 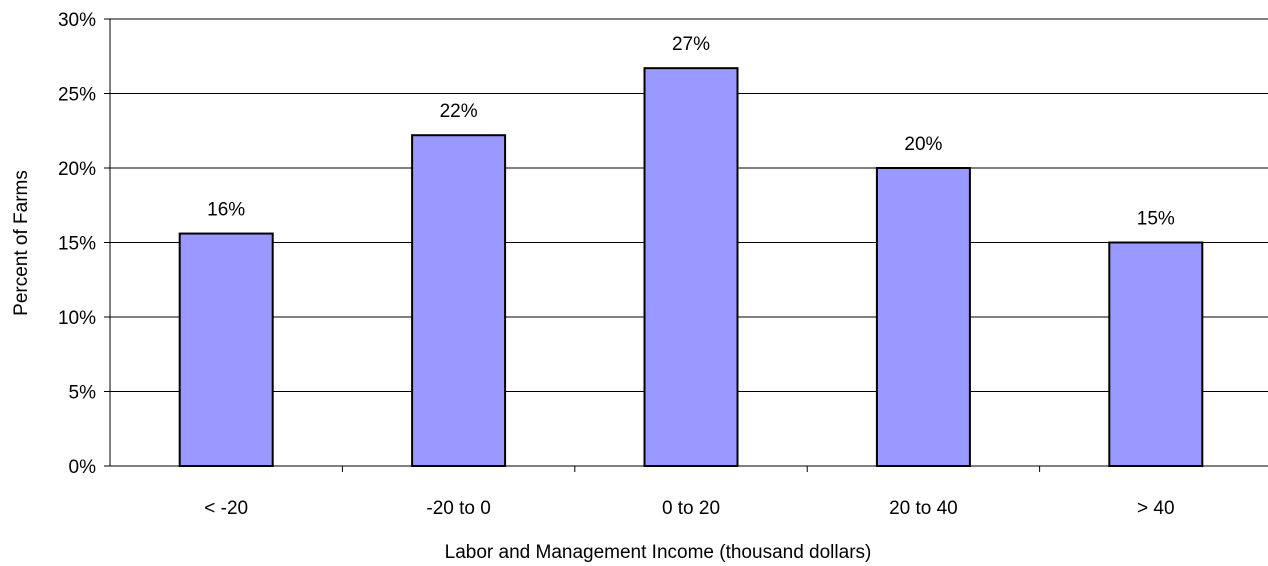 What do you see at coordinates (1156, 508) in the screenshot?
I see `x-tick-label: > 40` at bounding box center [1156, 508].